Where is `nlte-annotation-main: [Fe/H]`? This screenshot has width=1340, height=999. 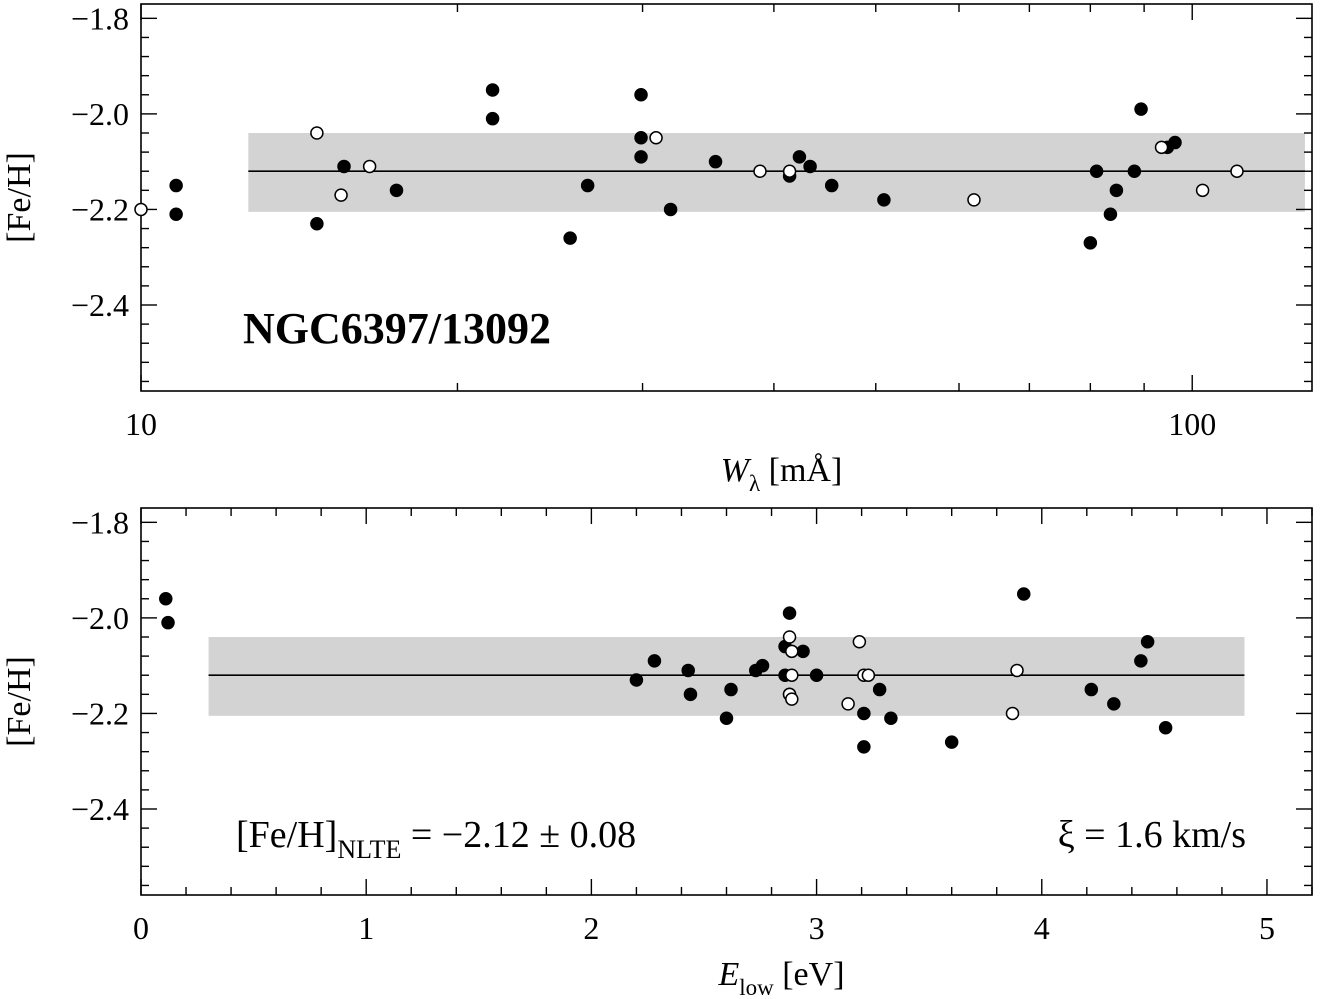 nlte-annotation-main: [Fe/H] is located at coordinates (286, 835).